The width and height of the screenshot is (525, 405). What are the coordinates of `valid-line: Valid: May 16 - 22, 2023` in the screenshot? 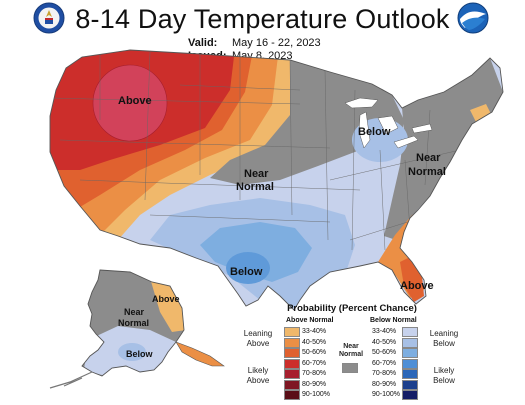 It's located at (254, 43).